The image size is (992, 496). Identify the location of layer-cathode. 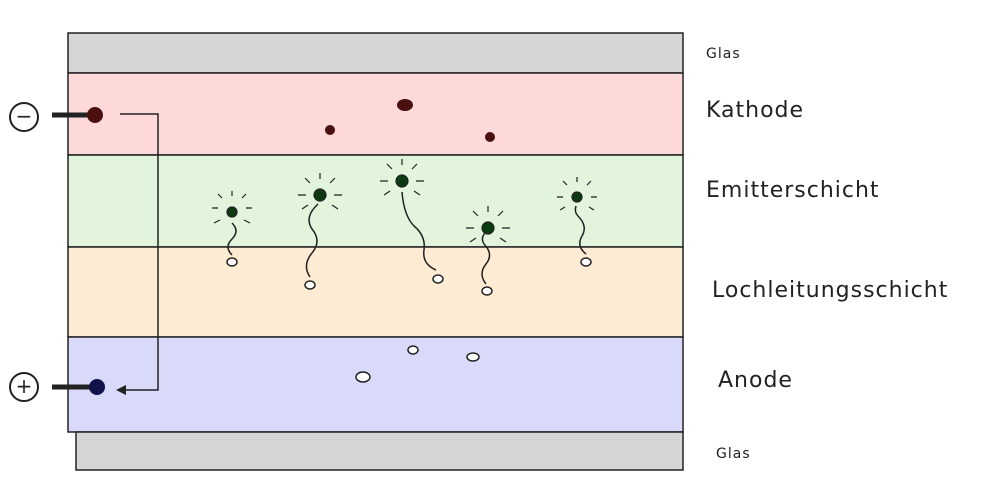
(375, 114).